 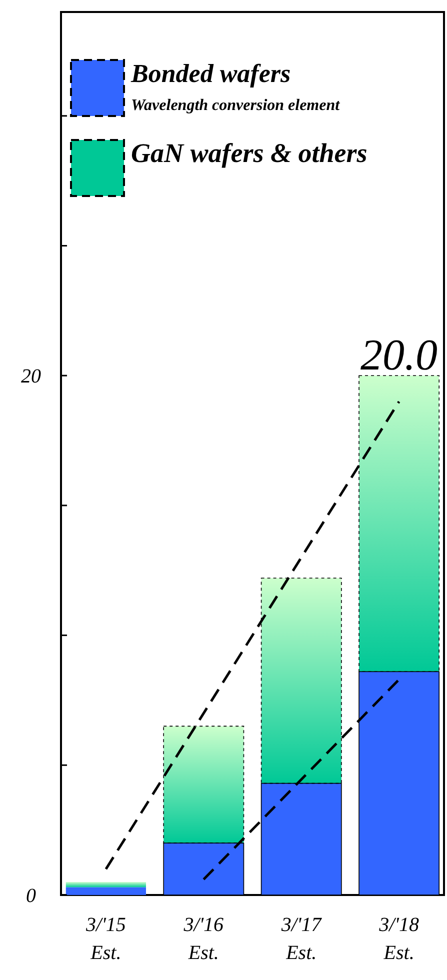 What do you see at coordinates (249, 153) in the screenshot?
I see `legend-label: GaN wafers & others` at bounding box center [249, 153].